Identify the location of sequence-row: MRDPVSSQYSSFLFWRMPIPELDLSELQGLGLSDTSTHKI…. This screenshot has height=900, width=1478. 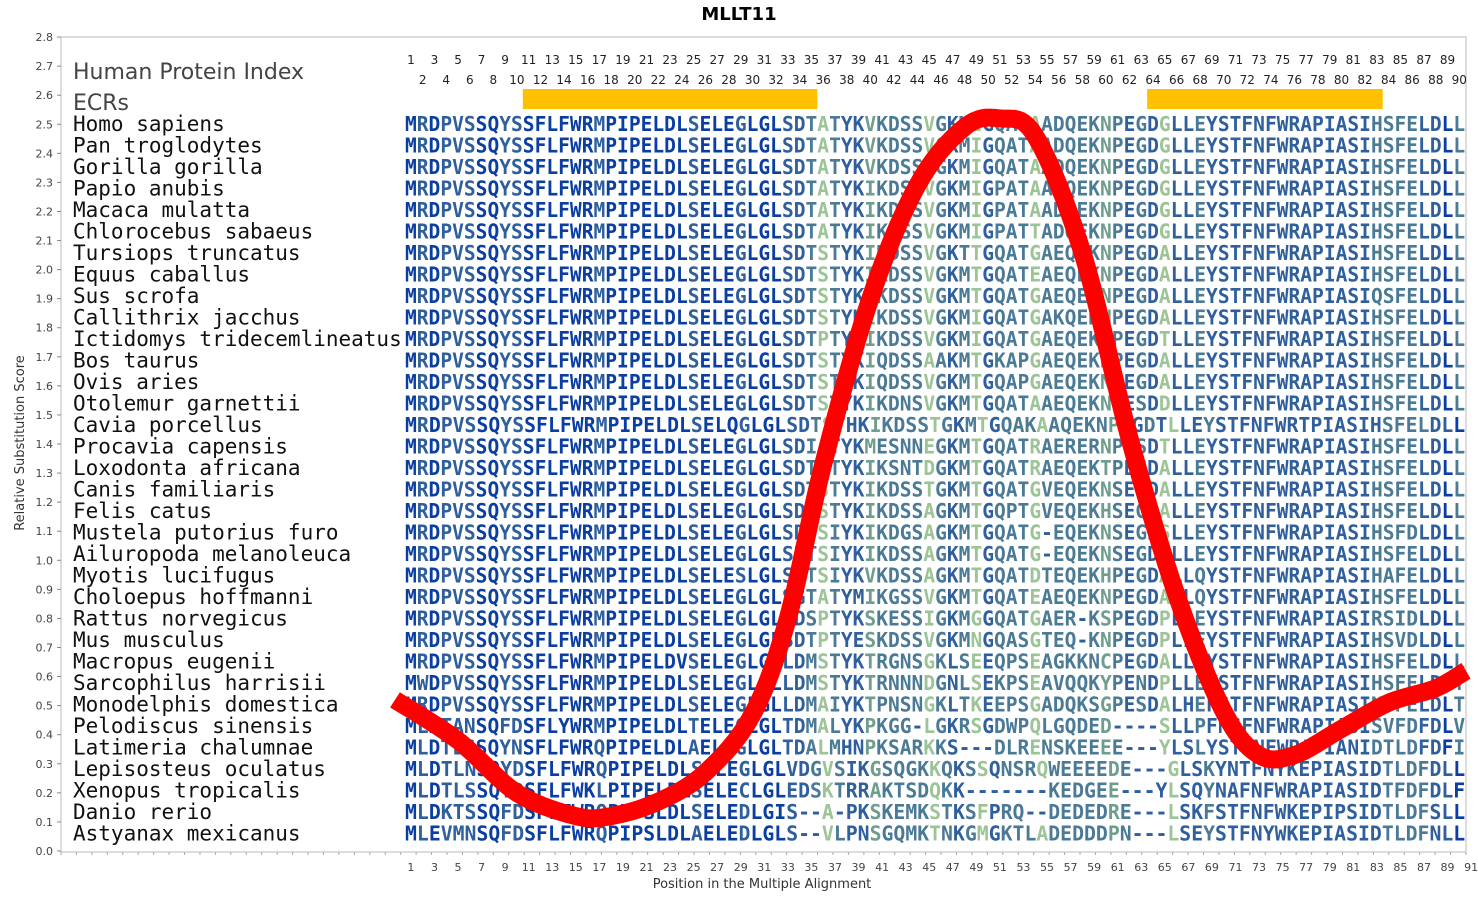
(935, 425).